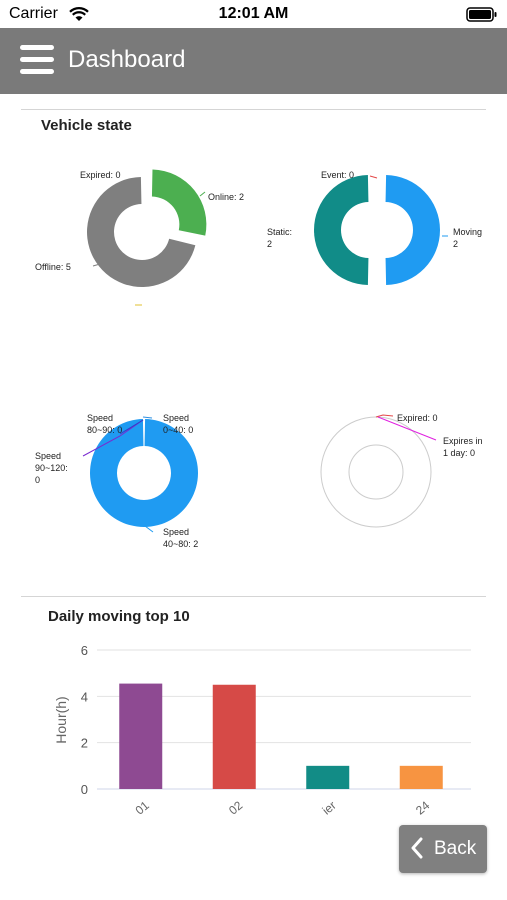 The width and height of the screenshot is (507, 900). I want to click on data-label: Offline: 5, so click(53, 267).